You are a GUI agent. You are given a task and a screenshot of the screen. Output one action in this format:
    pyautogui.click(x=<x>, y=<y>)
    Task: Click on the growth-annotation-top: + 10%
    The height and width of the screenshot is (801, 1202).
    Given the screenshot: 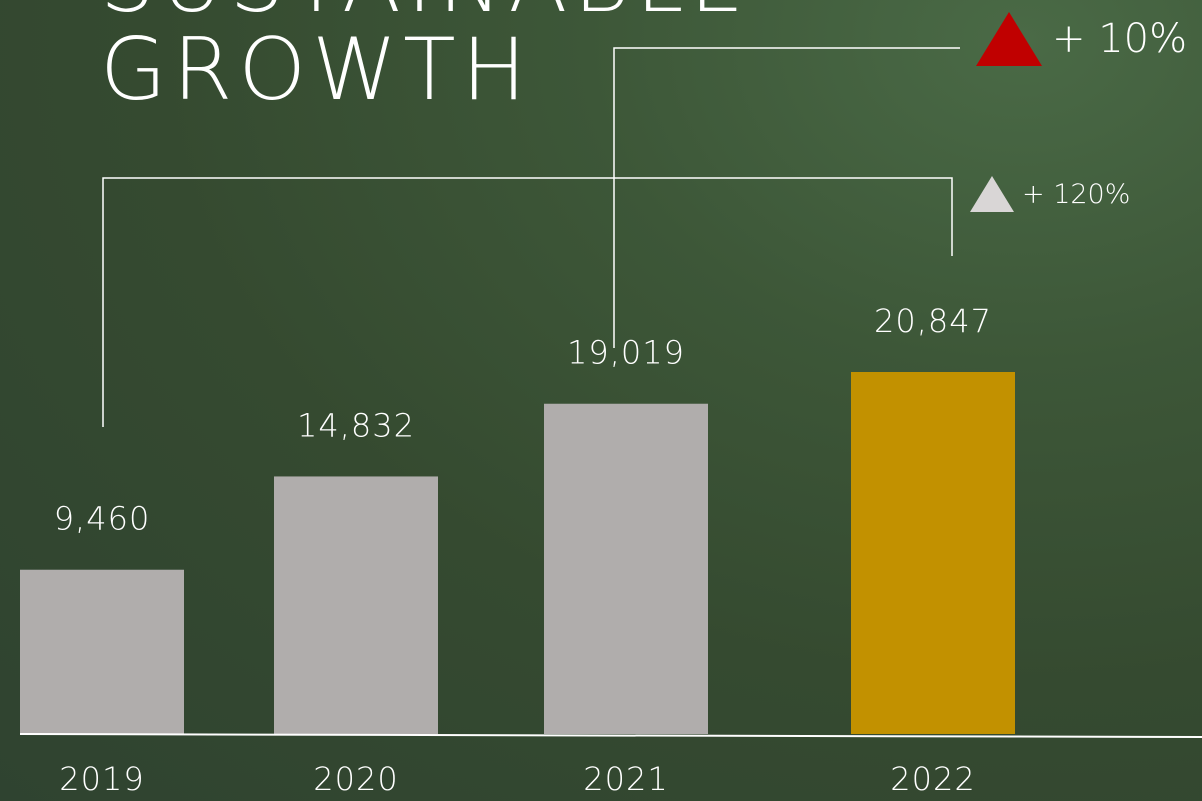 What is the action you would take?
    pyautogui.click(x=1081, y=39)
    